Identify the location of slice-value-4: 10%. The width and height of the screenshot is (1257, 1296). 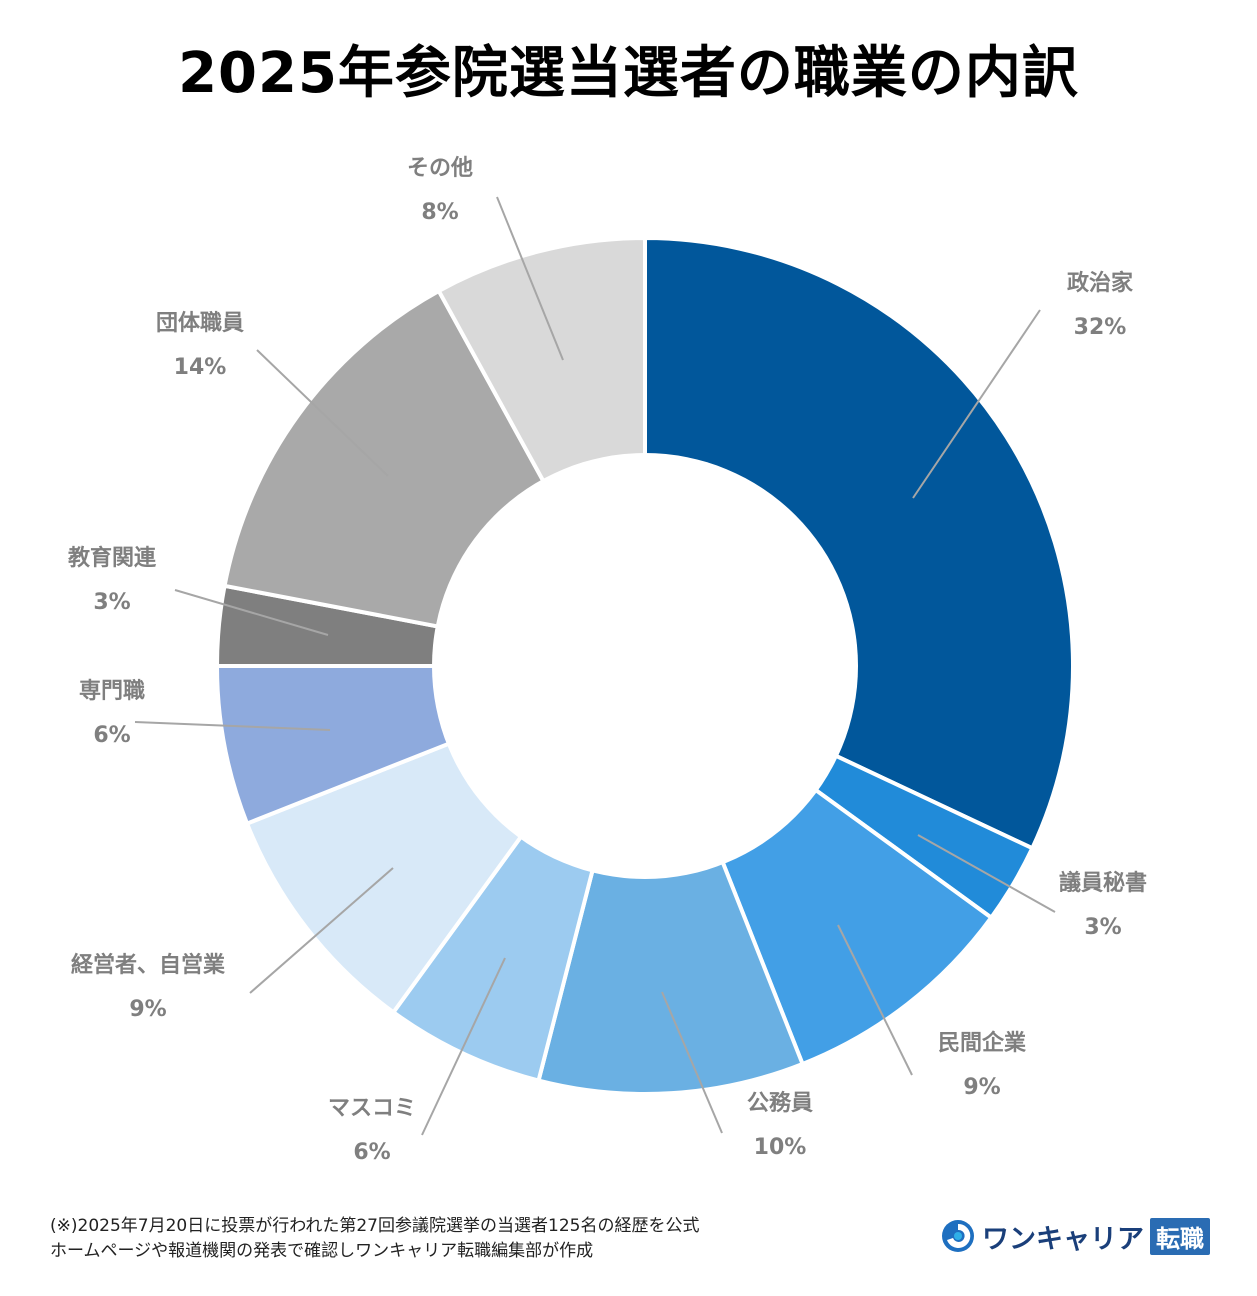
(780, 1147).